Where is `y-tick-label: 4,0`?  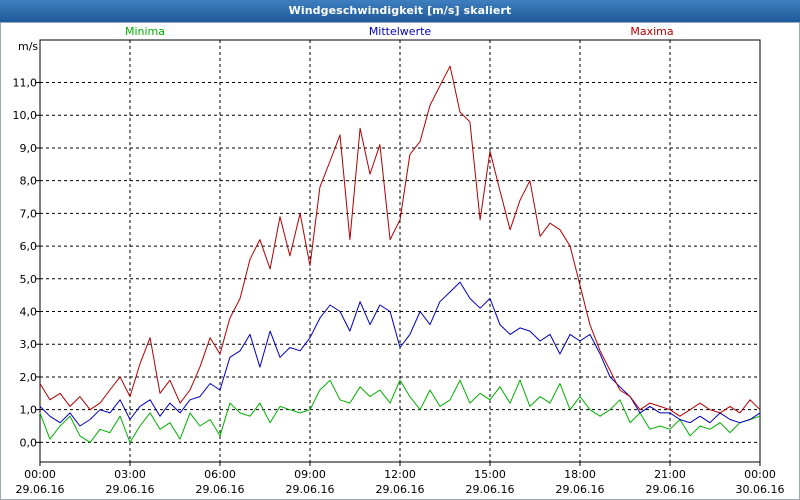
y-tick-label: 4,0 is located at coordinates (29, 312).